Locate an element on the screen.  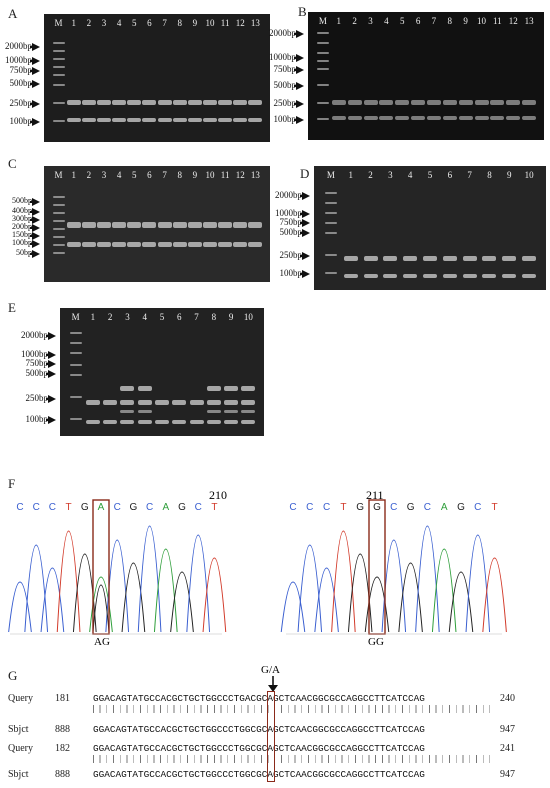
gel-panel-a: M 1 2 3 4 5 6 7 8 9 10 11 12 13 is located at coordinates (157, 78).